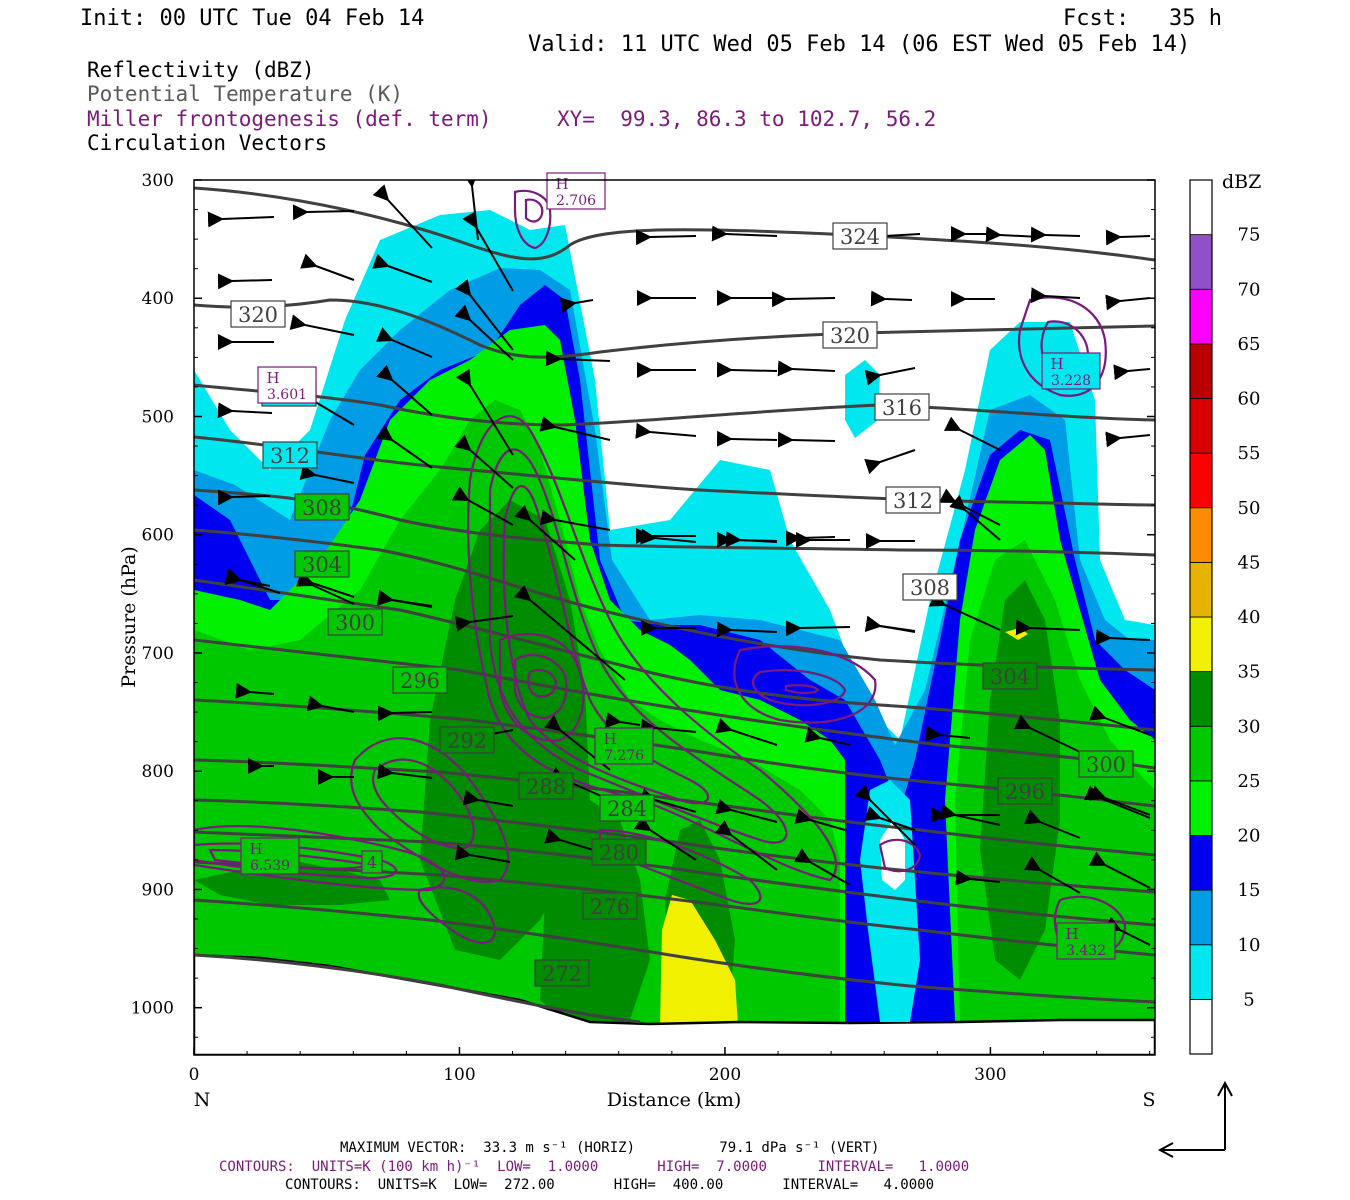  Describe the element at coordinates (1225, 617) in the screenshot. I see `colorbar: 5 10 15 20 25 30 35 40 45 50 55 60 65 70 75` at that location.